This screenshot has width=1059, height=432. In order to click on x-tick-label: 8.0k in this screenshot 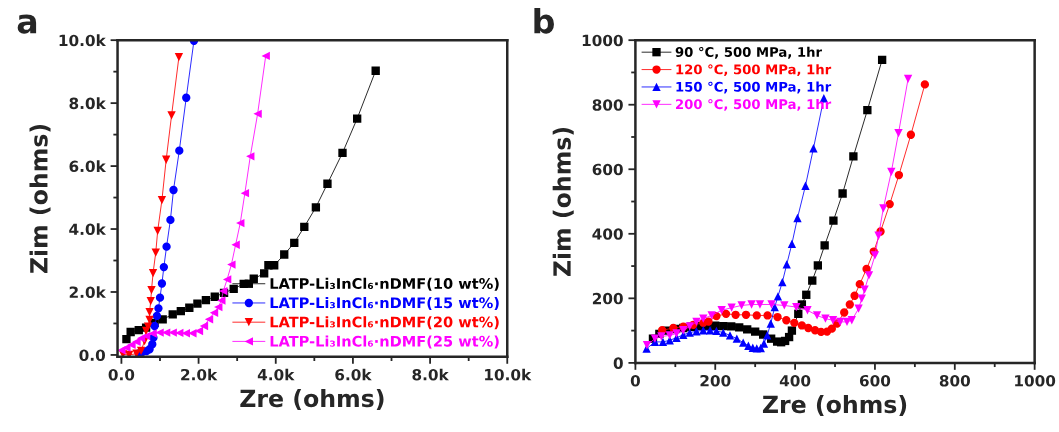, I will do `click(430, 374)`.